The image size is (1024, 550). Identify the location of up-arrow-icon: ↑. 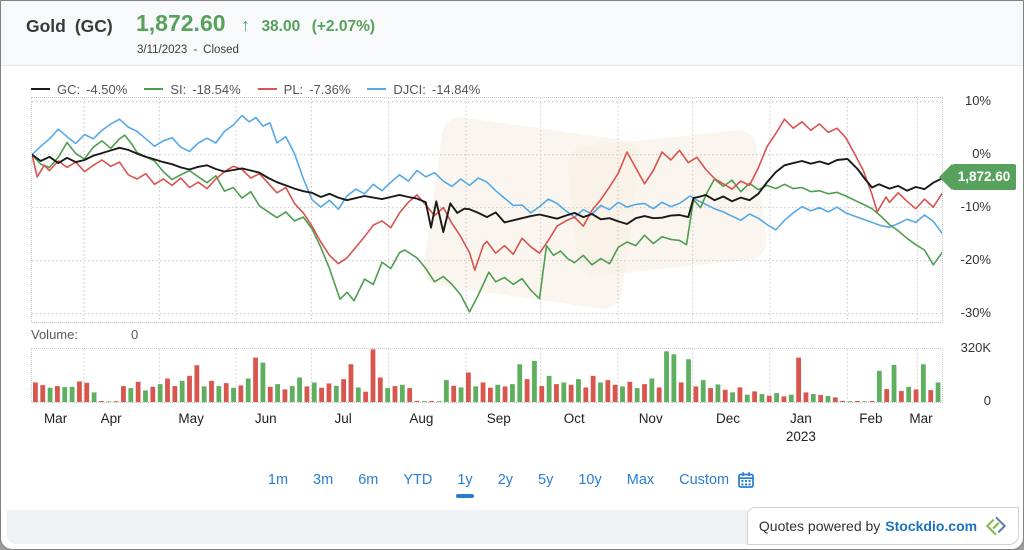
(245, 25).